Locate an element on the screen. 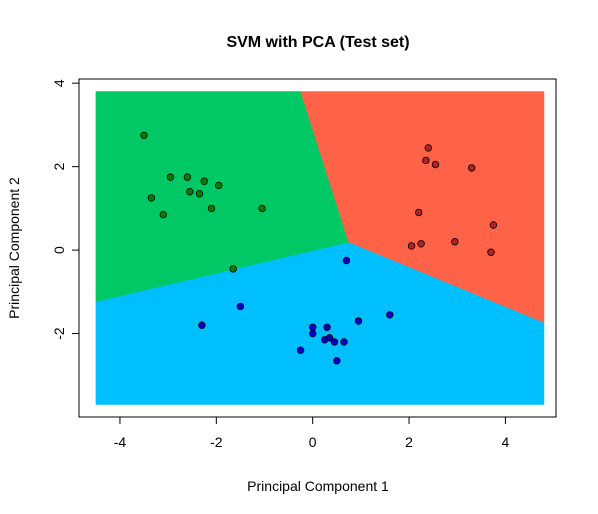 The width and height of the screenshot is (598, 514). chart-title: SVM with PCA (Test set) is located at coordinates (317, 42).